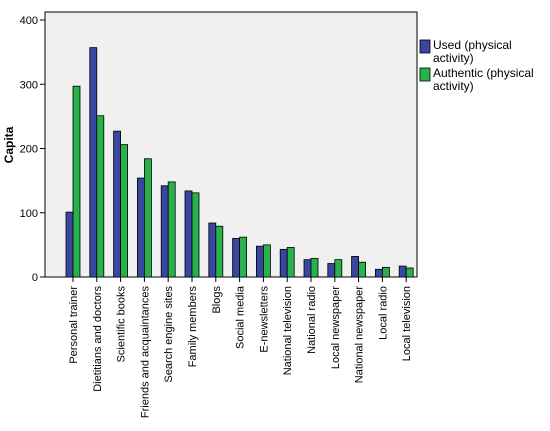 Image resolution: width=550 pixels, height=431 pixels. What do you see at coordinates (383, 313) in the screenshot?
I see `x-tick-label: Local radio` at bounding box center [383, 313].